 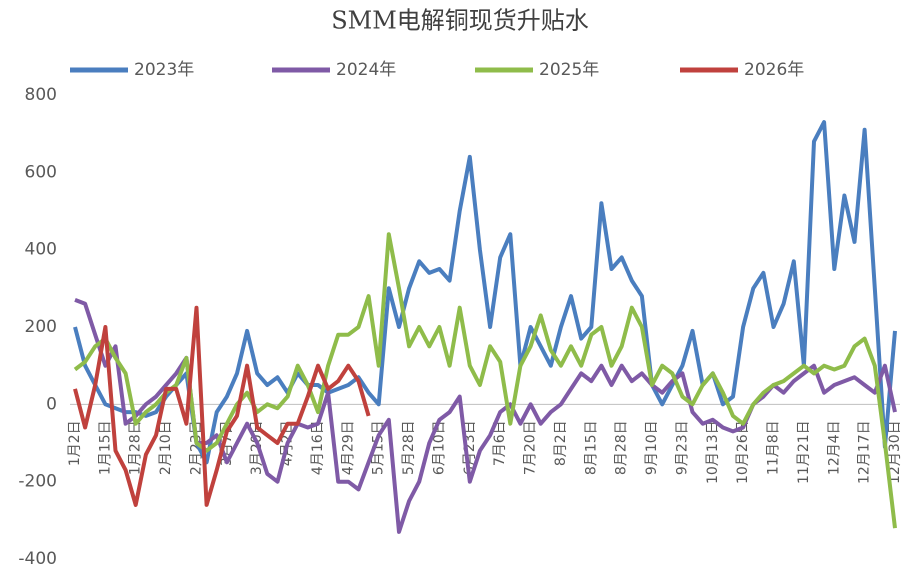 I want to click on y-tick-label: 400, so click(x=41, y=250).